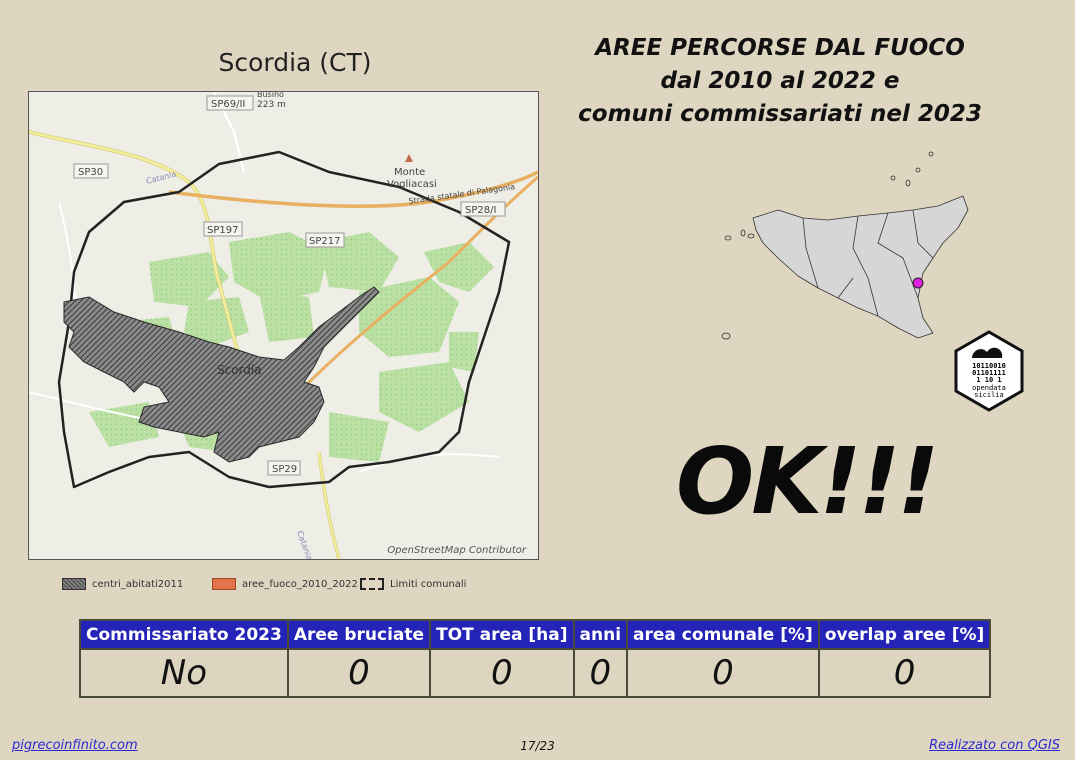 The image size is (1075, 760). Describe the element at coordinates (295, 62) in the screenshot. I see `map-title: Scordia (CT)` at that location.